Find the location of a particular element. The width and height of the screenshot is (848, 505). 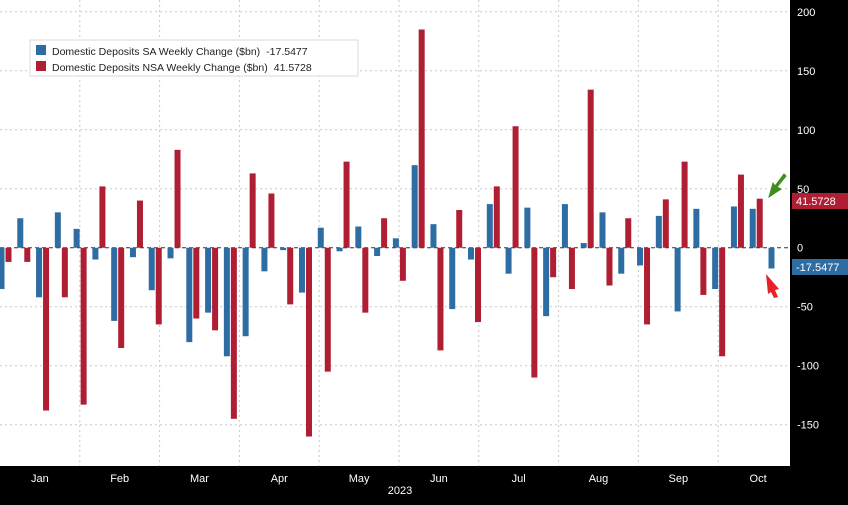

x-tick-label: Jun is located at coordinates (439, 479).